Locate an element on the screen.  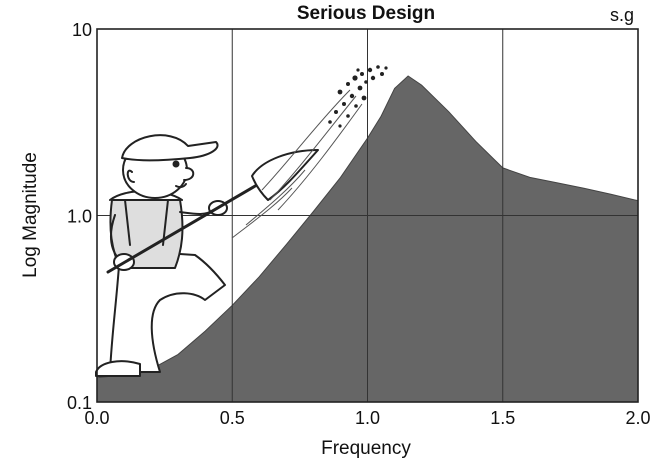
flying-dirt-illustration is located at coordinates (309, 152).